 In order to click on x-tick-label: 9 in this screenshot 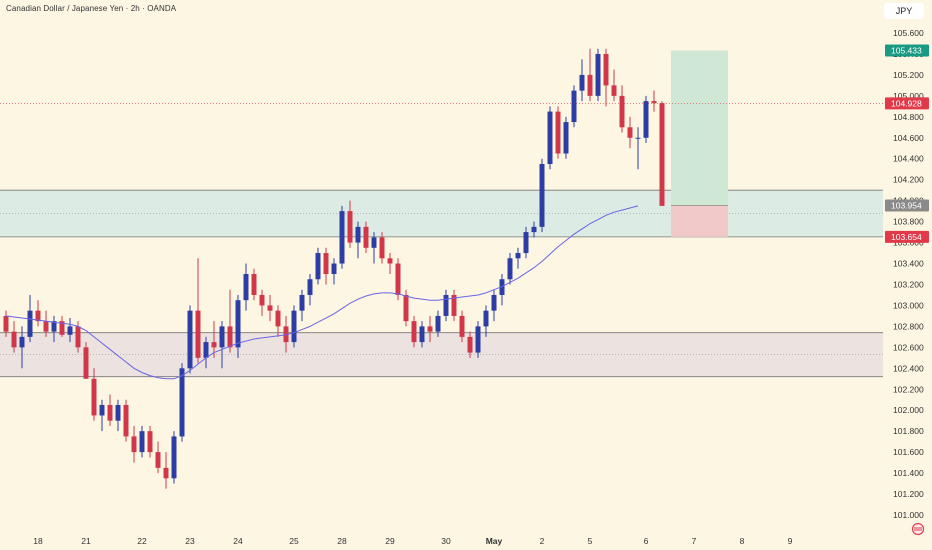, I will do `click(790, 541)`.